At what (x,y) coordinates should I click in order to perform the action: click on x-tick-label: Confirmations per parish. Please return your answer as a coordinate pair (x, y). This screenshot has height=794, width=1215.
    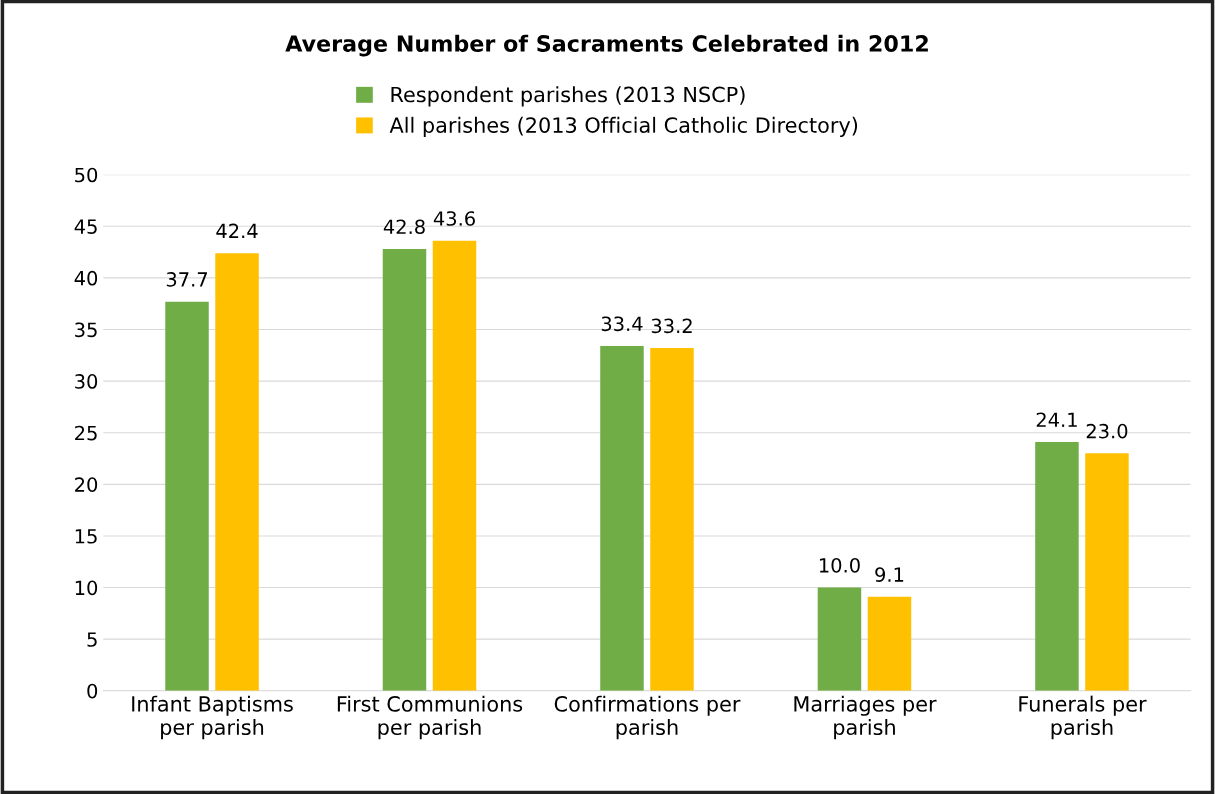
    Looking at the image, I should click on (647, 717).